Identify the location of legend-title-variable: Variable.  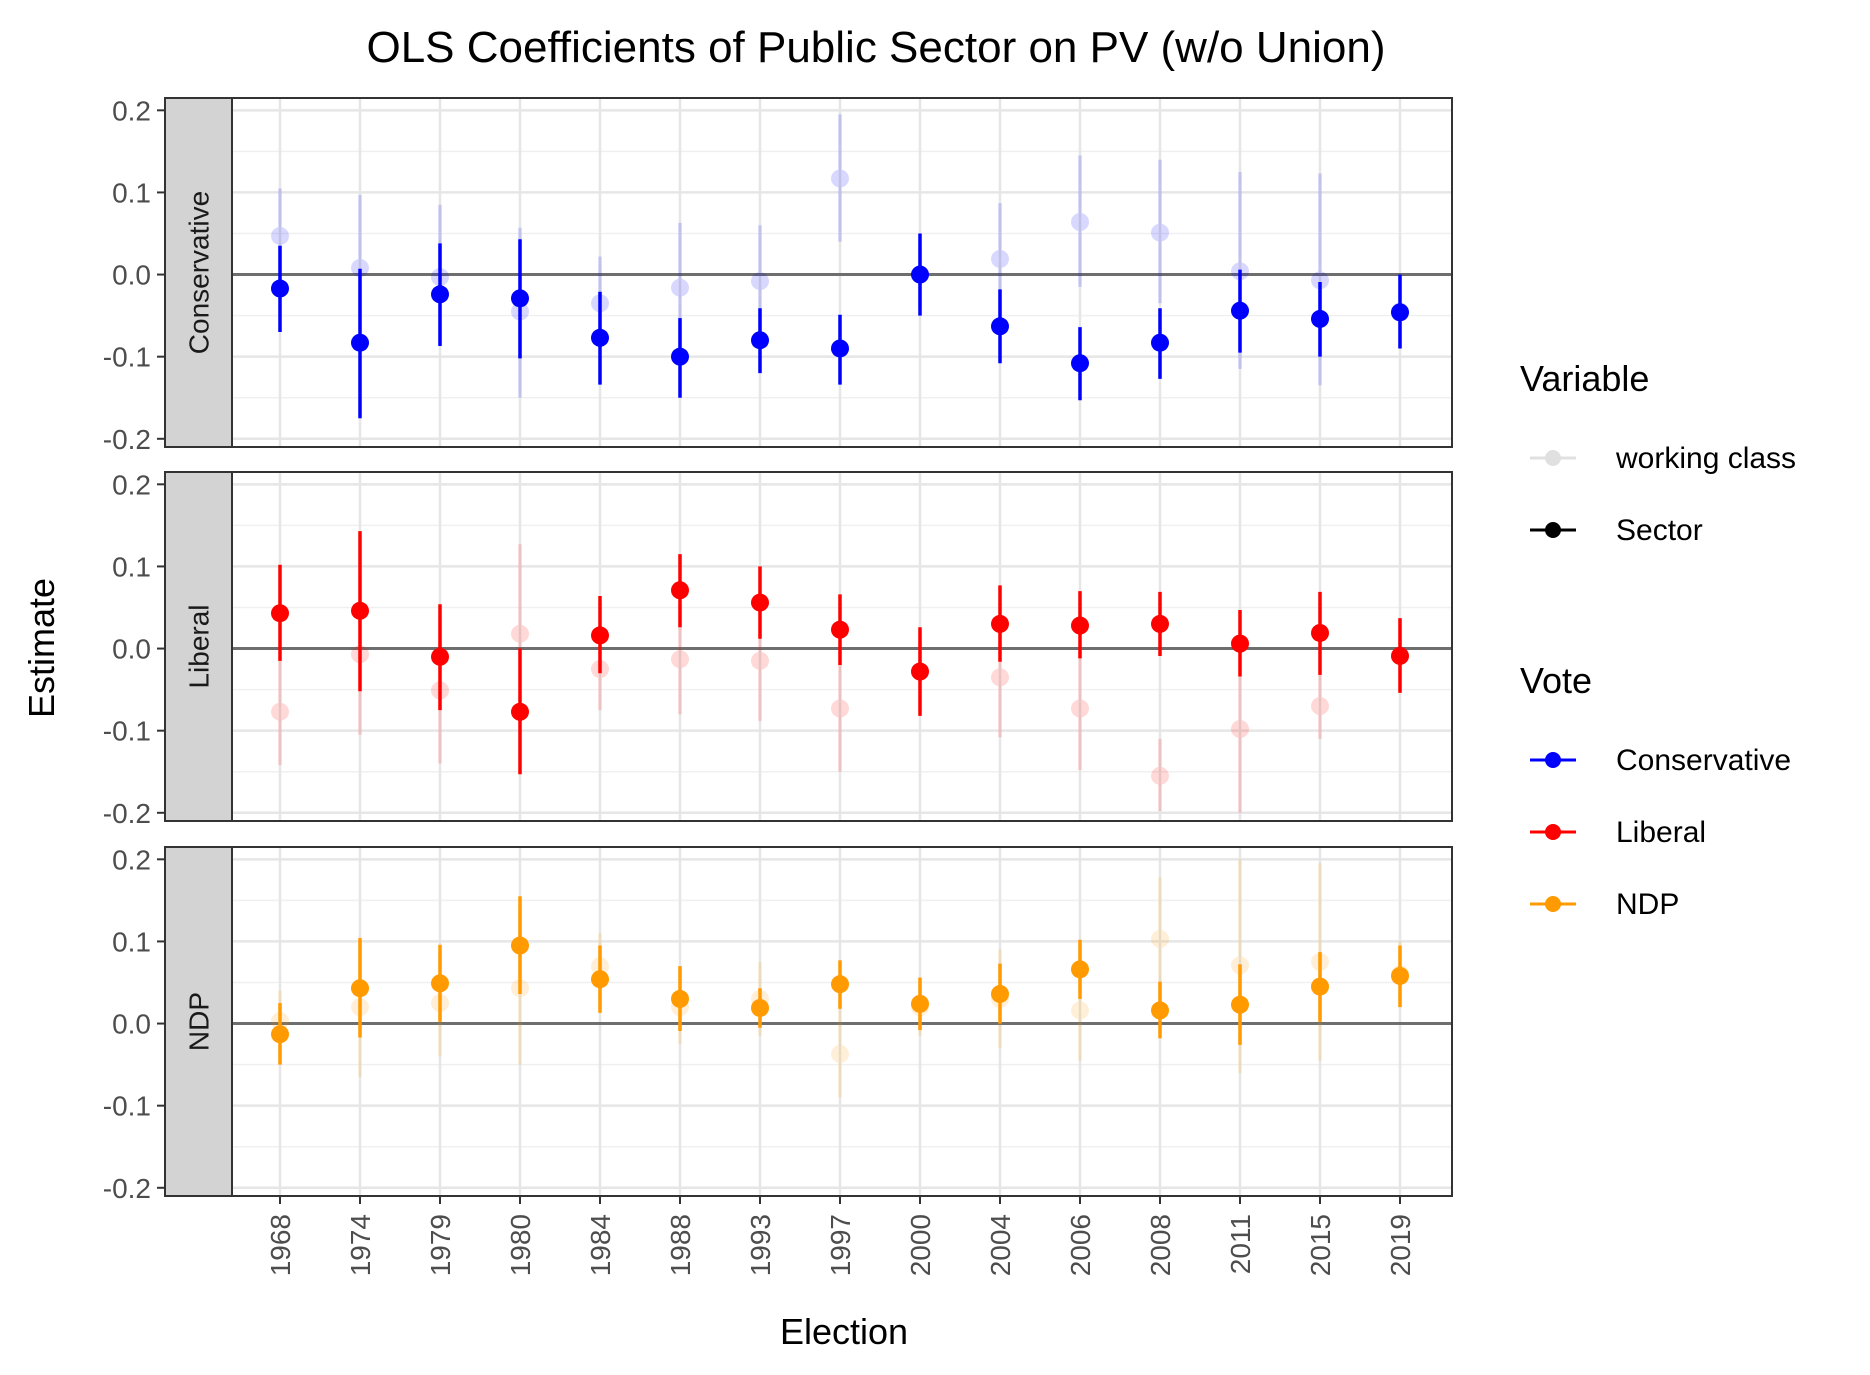
(1584, 378).